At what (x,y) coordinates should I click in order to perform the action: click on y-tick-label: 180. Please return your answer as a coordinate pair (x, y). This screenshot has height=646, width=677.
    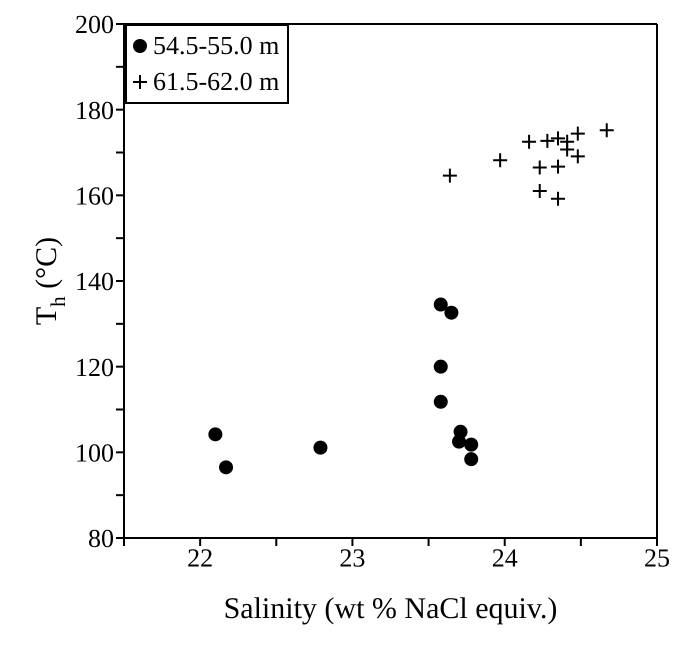
    Looking at the image, I should click on (94, 110).